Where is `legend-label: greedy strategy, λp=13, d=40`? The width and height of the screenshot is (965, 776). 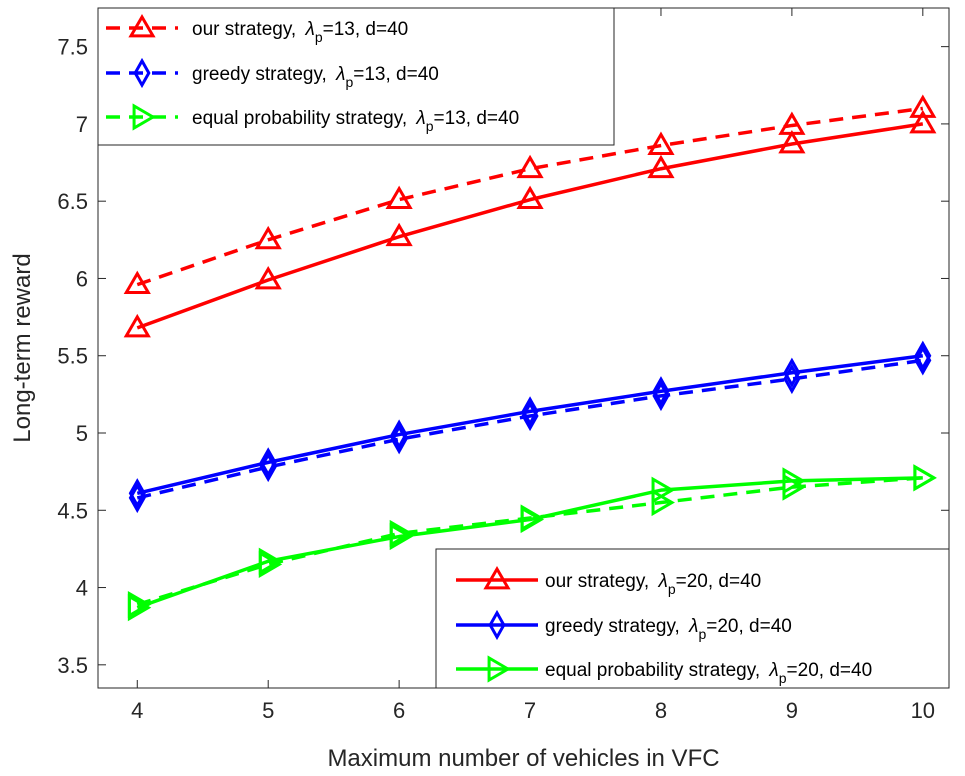 legend-label: greedy strategy, λp=13, d=40 is located at coordinates (315, 77).